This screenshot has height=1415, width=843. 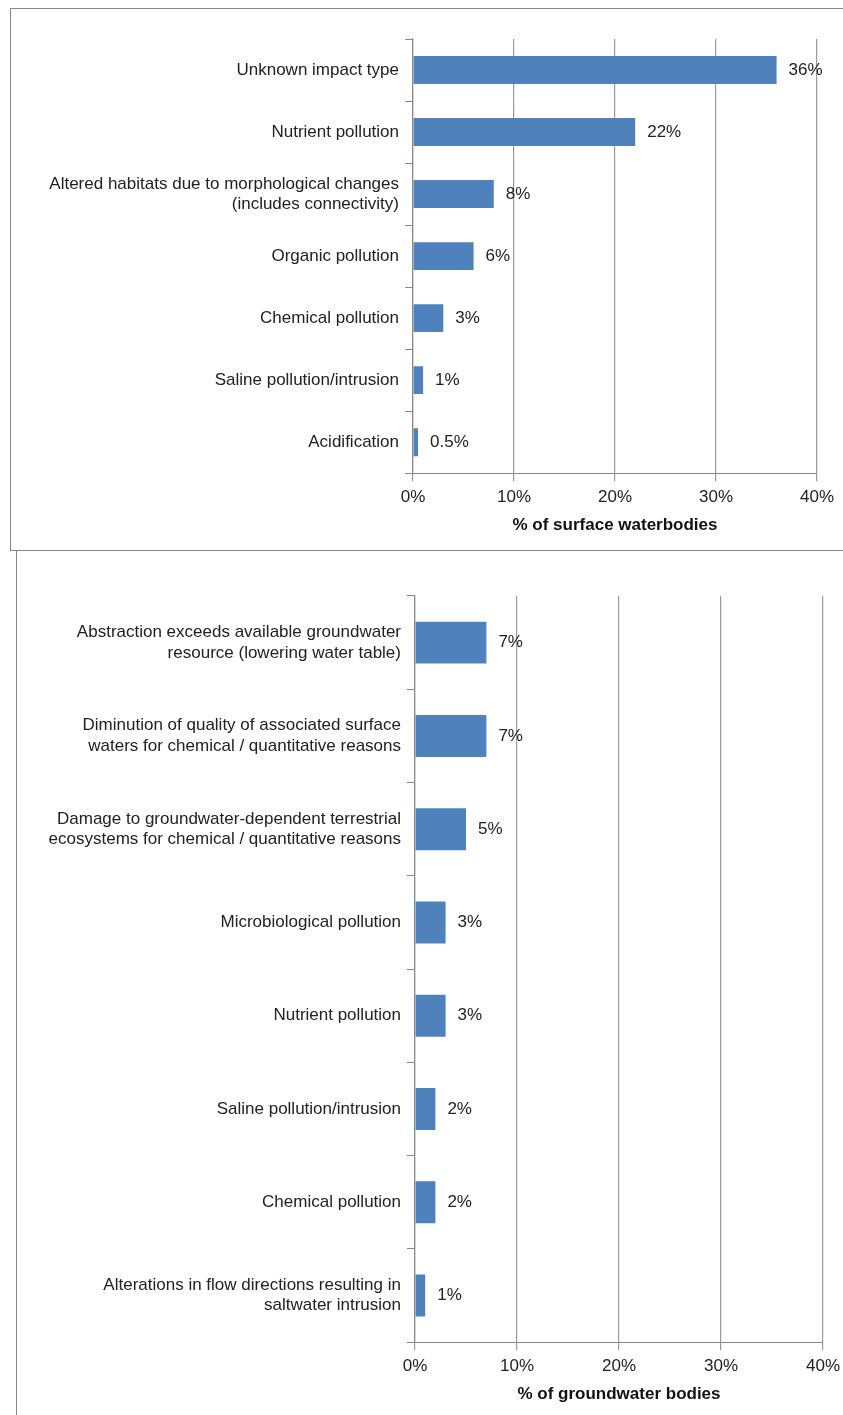 What do you see at coordinates (518, 193) in the screenshot?
I see `data-label: 8%` at bounding box center [518, 193].